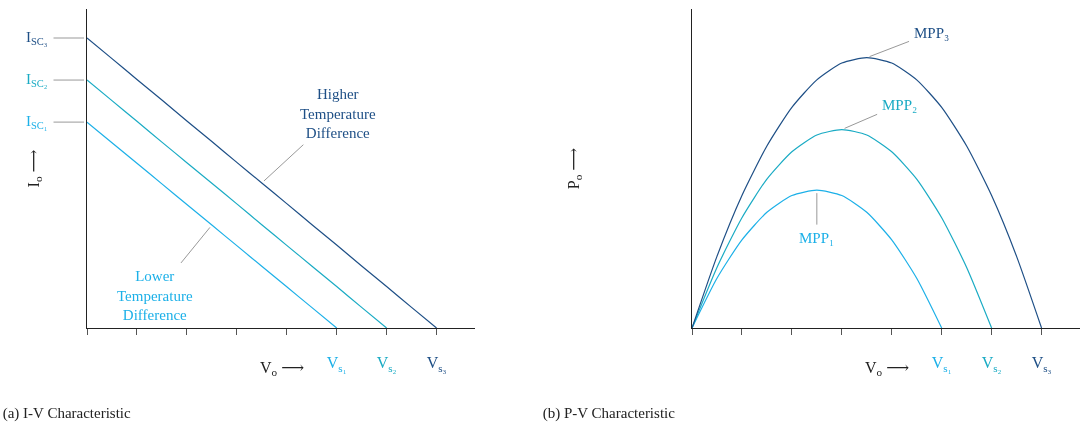 The image size is (1081, 431). I want to click on annotation: MPP₁, so click(817, 238).